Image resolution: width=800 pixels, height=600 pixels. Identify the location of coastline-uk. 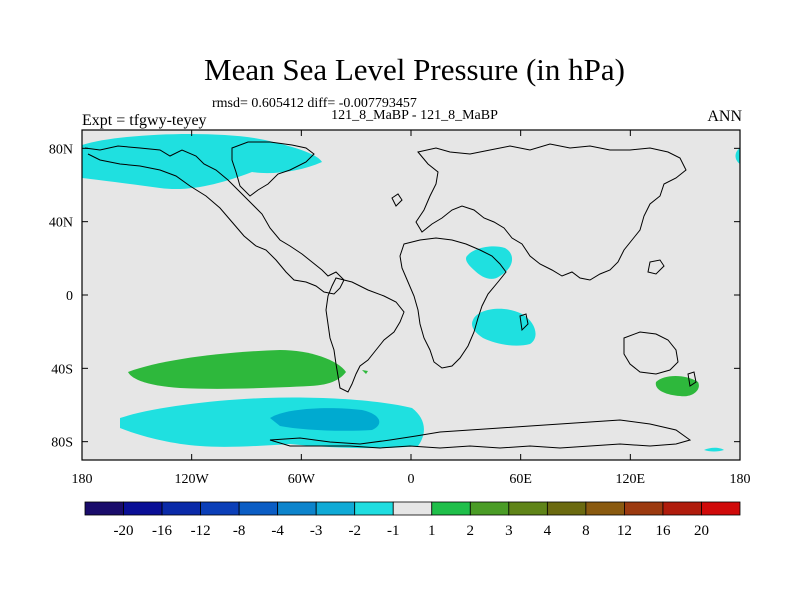
(397, 200).